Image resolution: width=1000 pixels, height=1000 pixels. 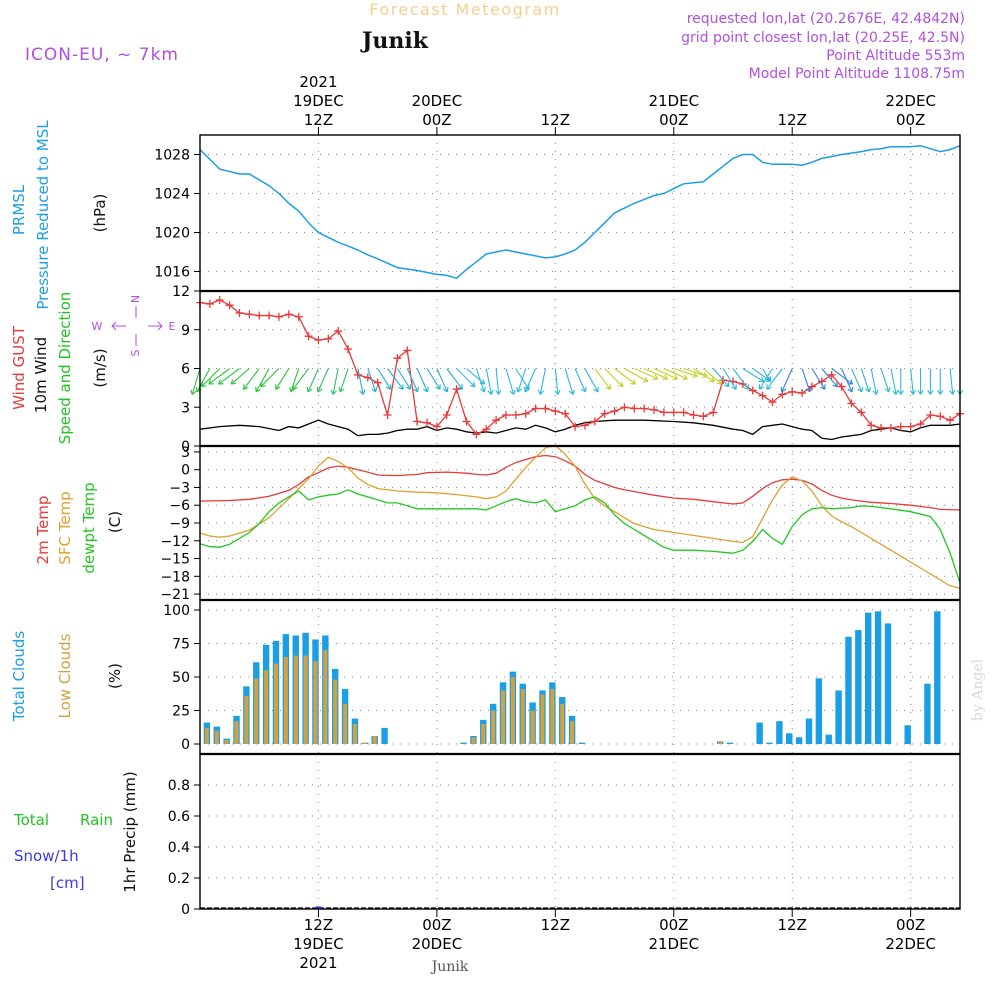 I want to click on y-tick-label: 0.2, so click(x=179, y=879).